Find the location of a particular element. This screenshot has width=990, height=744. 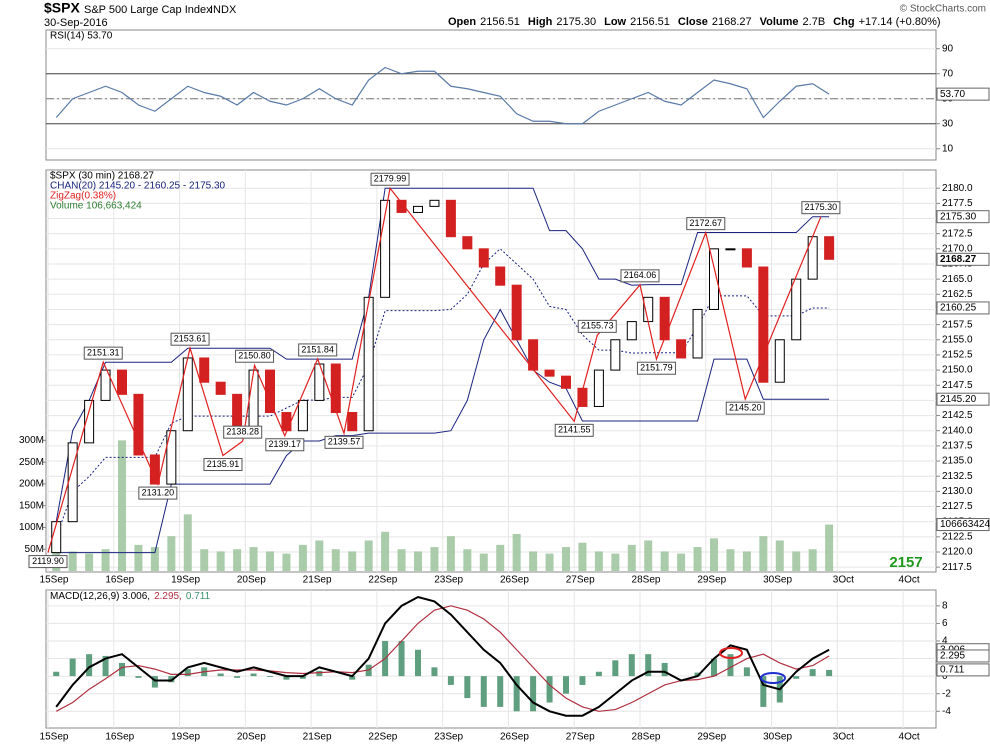

y-tick-label: 2150.0 is located at coordinates (957, 370).